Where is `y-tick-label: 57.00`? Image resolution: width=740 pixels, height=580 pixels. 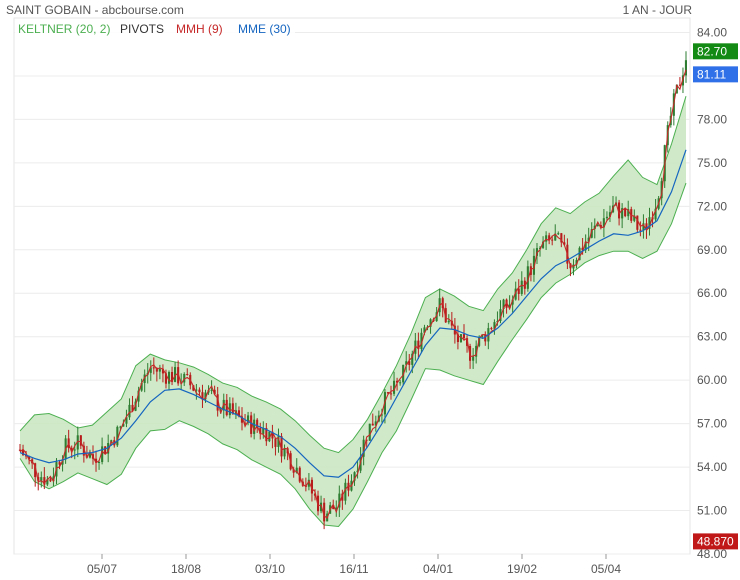 y-tick-label: 57.00 is located at coordinates (712, 424).